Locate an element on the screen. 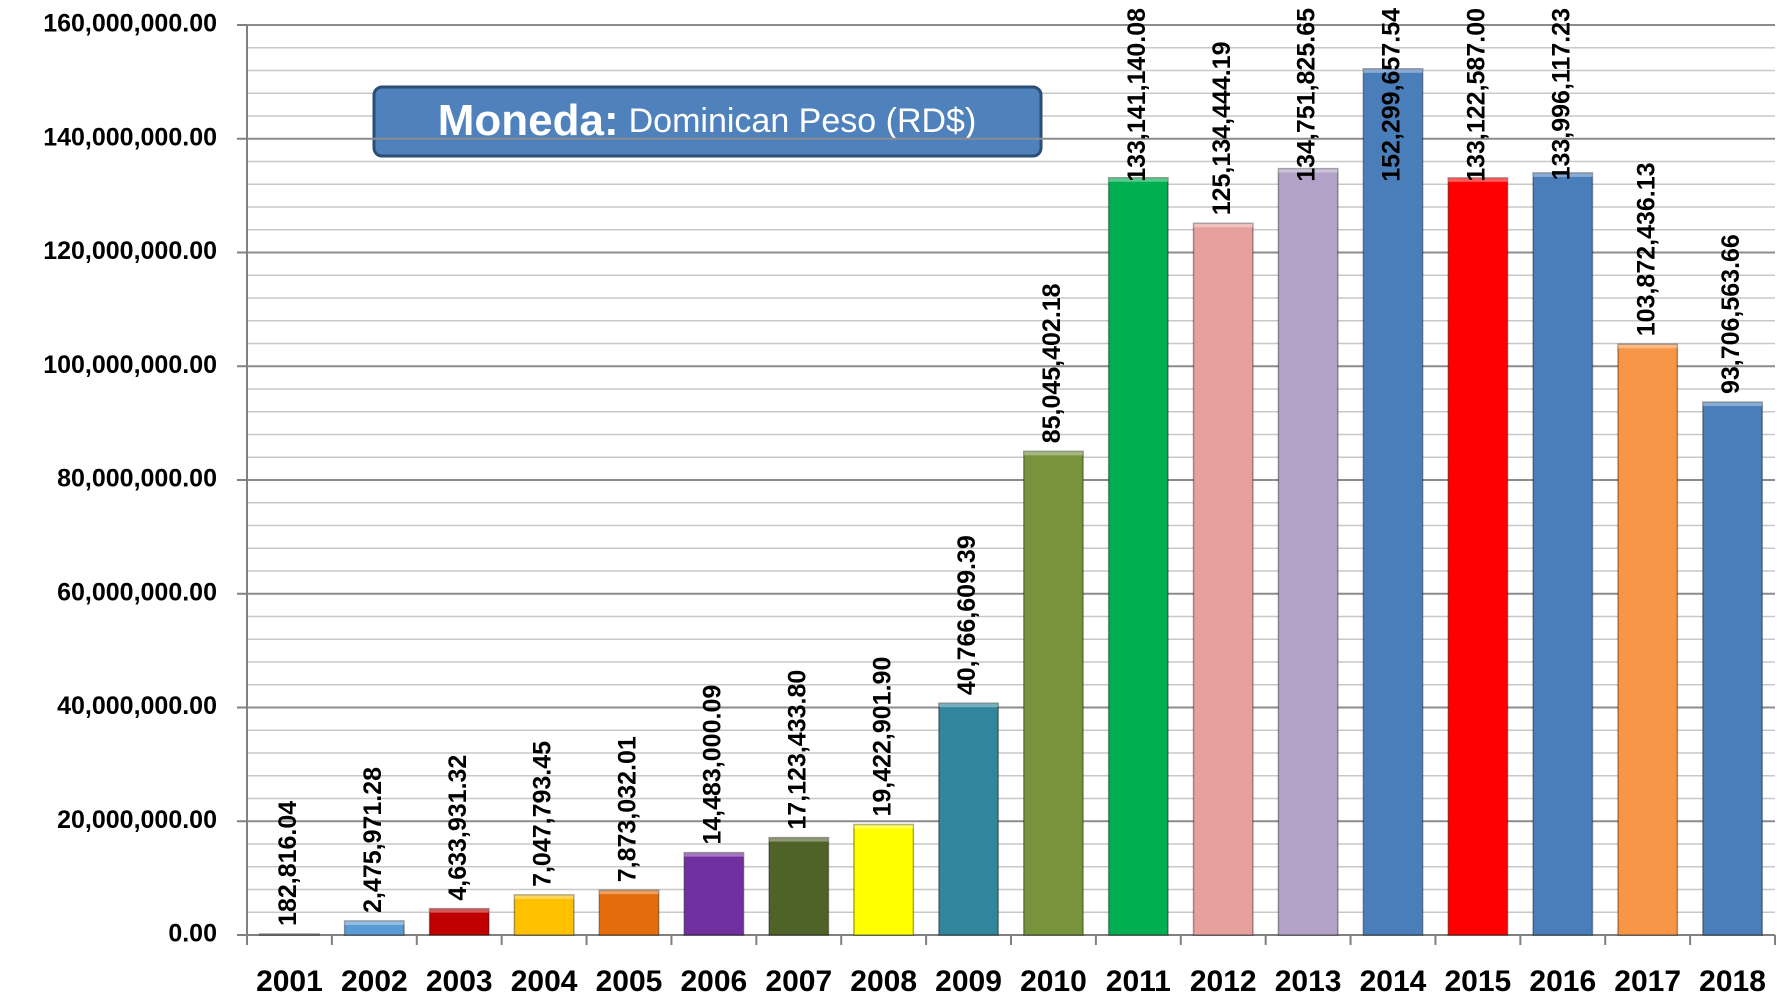  x-tick-label: 2003 is located at coordinates (459, 981).